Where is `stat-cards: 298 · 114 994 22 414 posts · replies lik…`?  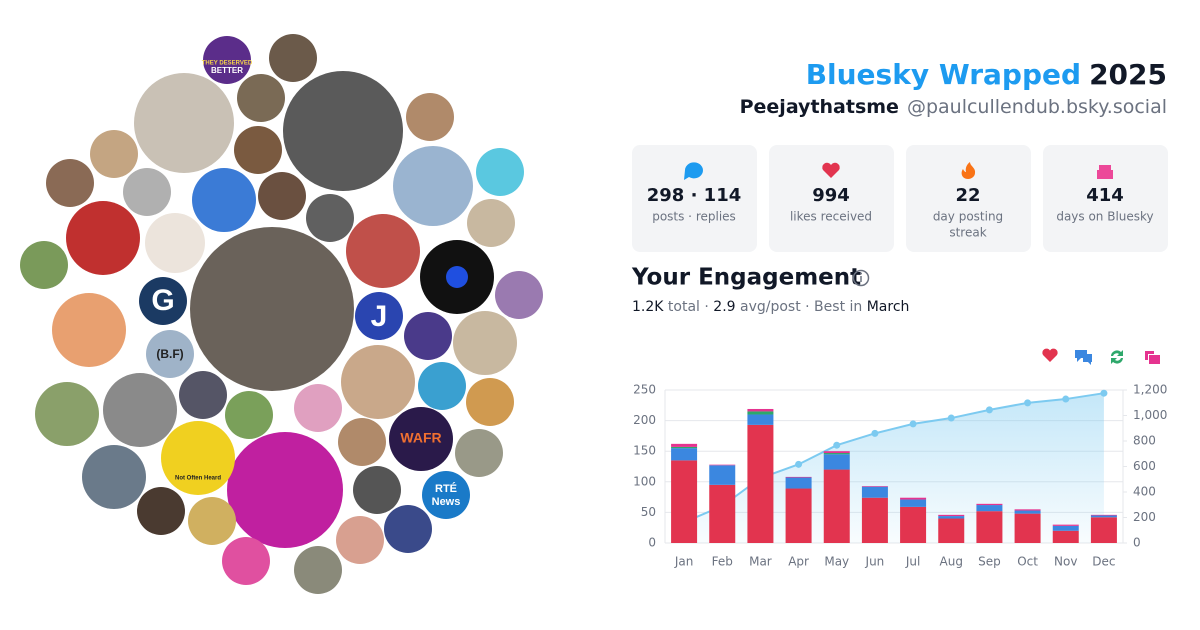
stat-cards: 298 · 114 994 22 414 posts · replies lik… is located at coordinates (900, 198).